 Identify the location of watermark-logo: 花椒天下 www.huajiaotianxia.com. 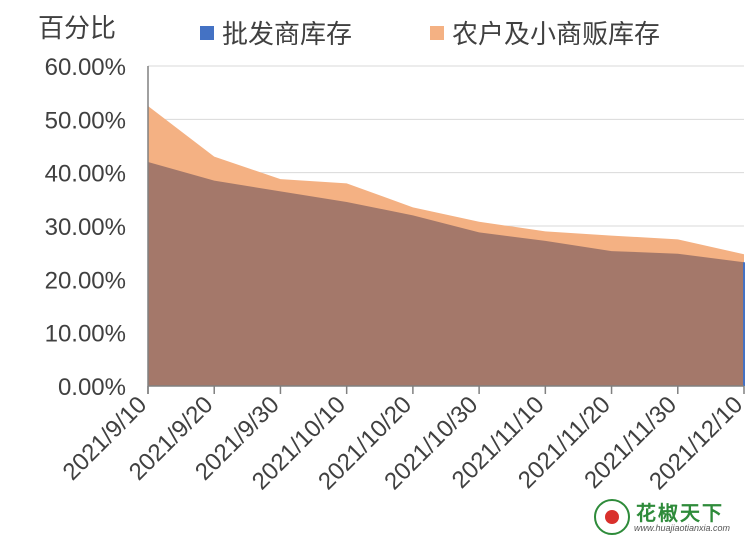
(669, 517).